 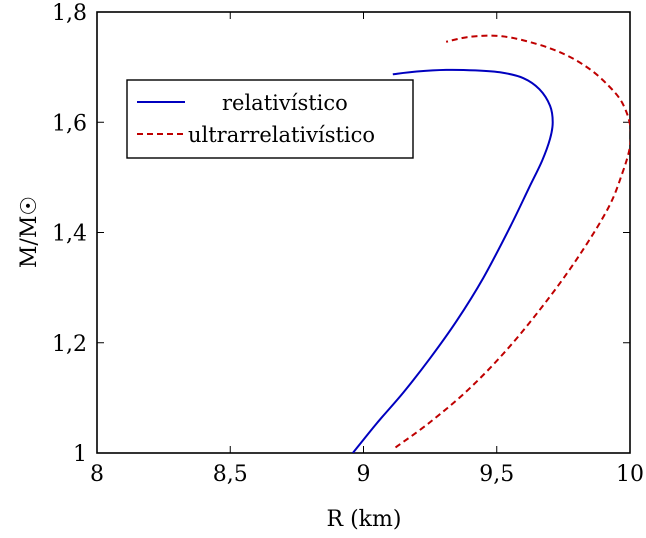 I want to click on x-tick-label: 8,5, so click(x=230, y=474).